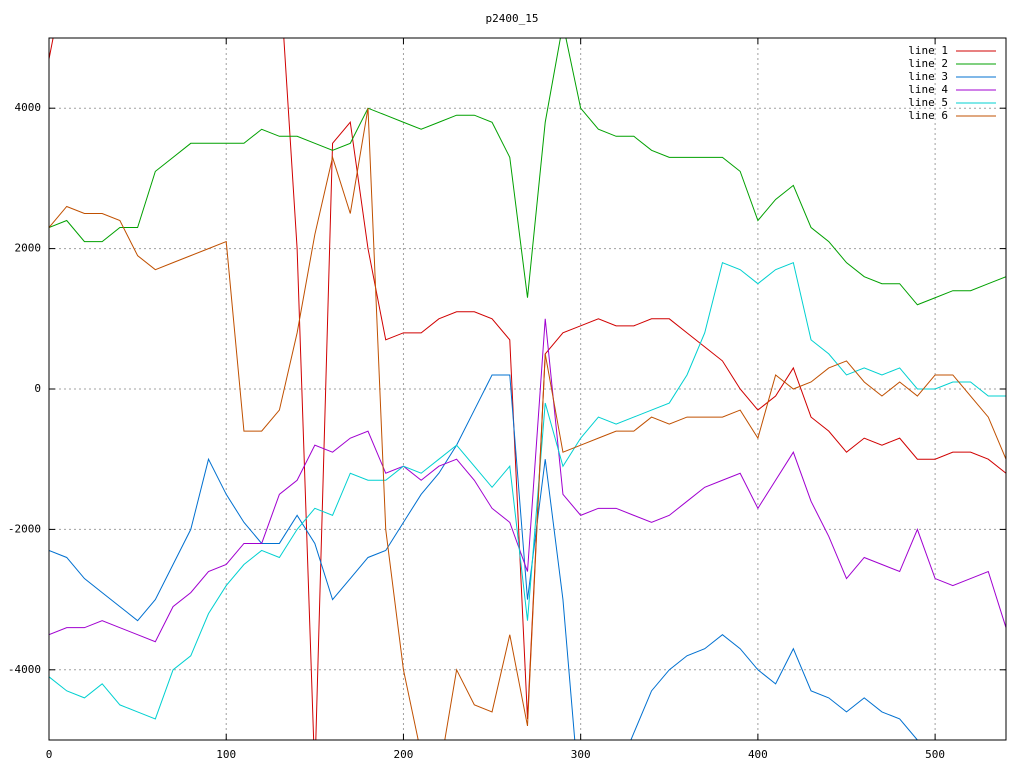 This screenshot has height=772, width=1024. Describe the element at coordinates (24, 669) in the screenshot. I see `y-tick-label: -4000` at that location.